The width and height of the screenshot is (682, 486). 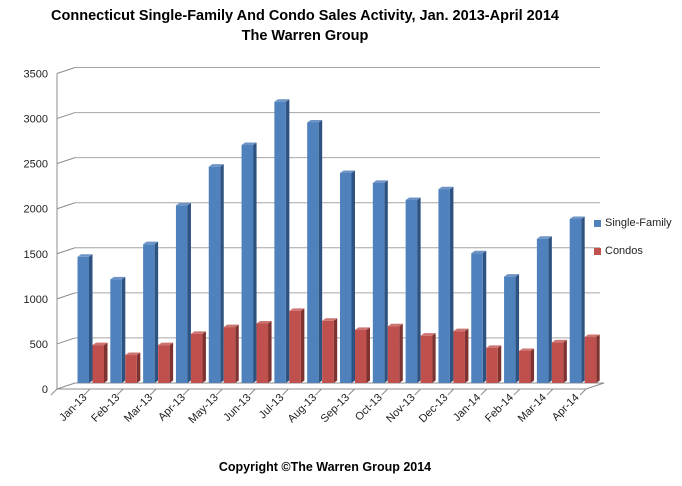 What do you see at coordinates (172, 408) in the screenshot?
I see `x-axis-tick-label: Apr-13` at bounding box center [172, 408].